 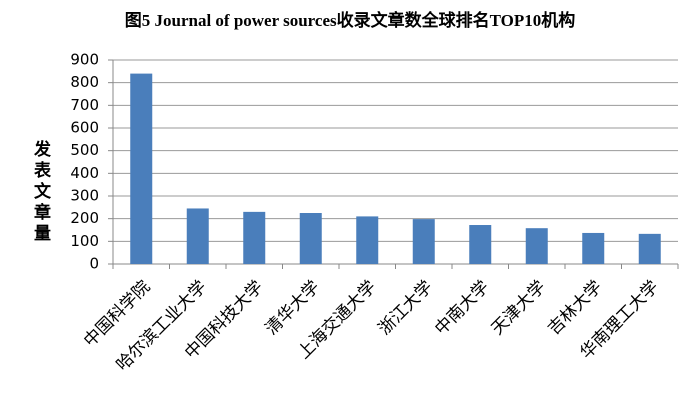 What do you see at coordinates (84, 241) in the screenshot?
I see `y-tick-label: 100` at bounding box center [84, 241].